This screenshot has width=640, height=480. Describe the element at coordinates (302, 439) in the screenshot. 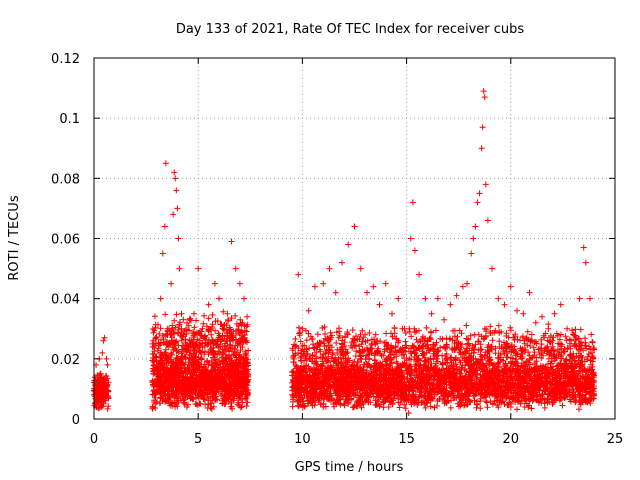

I see `x-tick-label: 10` at that location.